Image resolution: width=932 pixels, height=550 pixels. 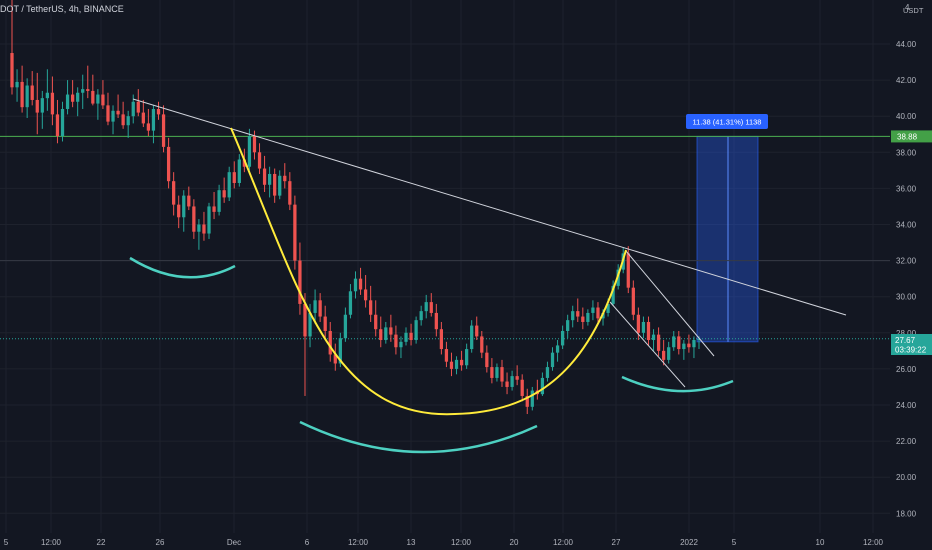 I want to click on measure-label-bg, so click(x=727, y=121).